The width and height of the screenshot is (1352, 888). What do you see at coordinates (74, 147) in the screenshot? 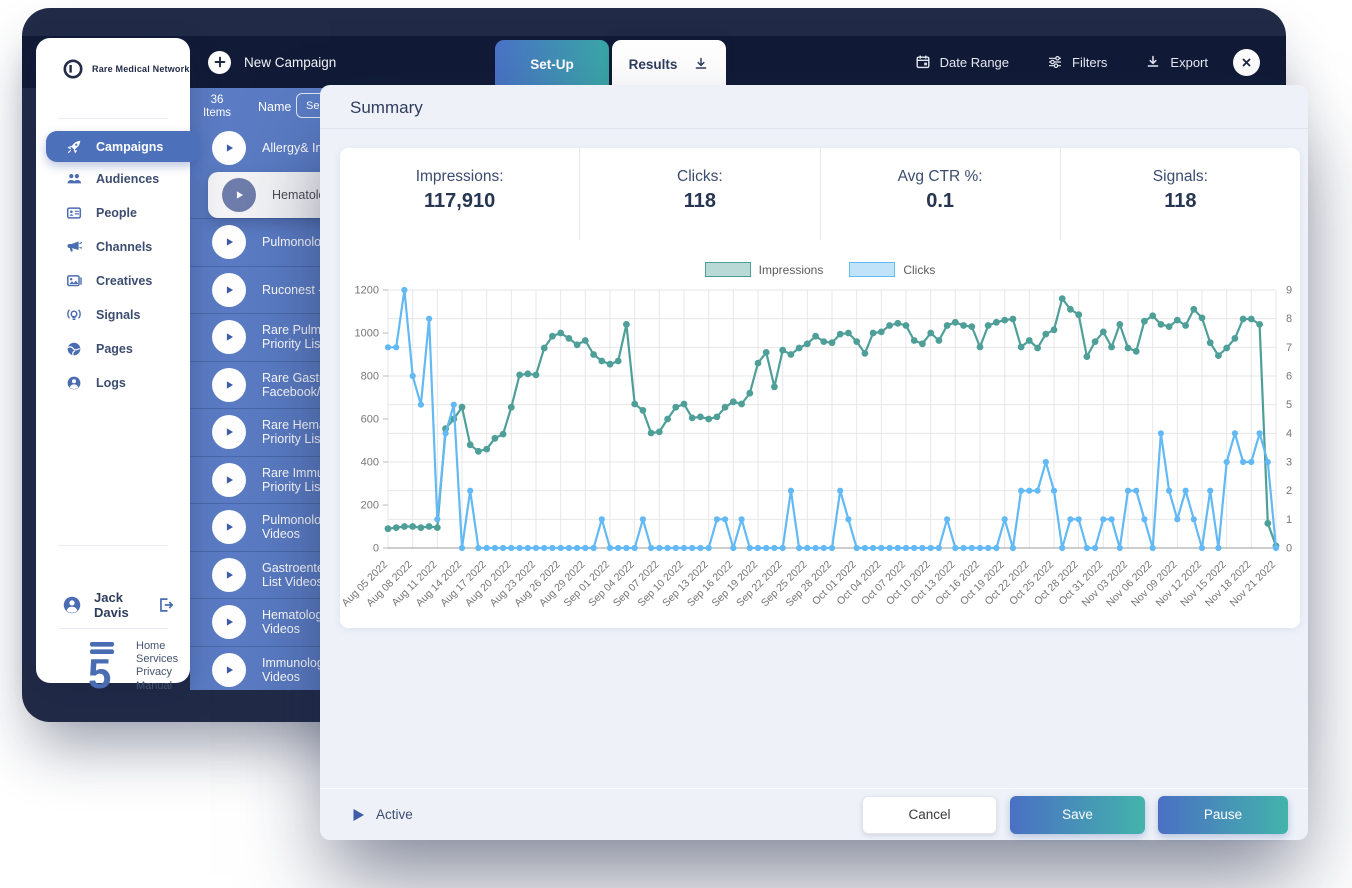
I see `rocket-icon` at bounding box center [74, 147].